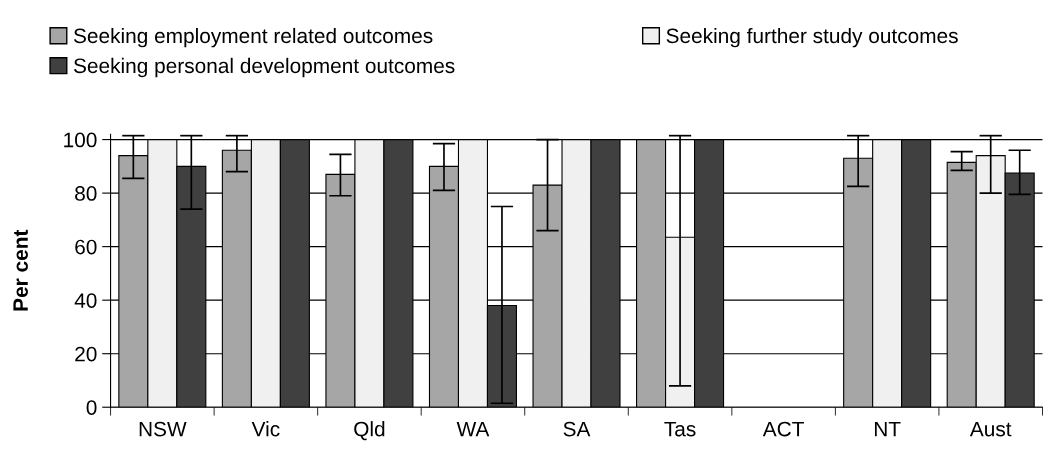 The image size is (1053, 455). What do you see at coordinates (86, 354) in the screenshot?
I see `y-tick-label: 20` at bounding box center [86, 354].